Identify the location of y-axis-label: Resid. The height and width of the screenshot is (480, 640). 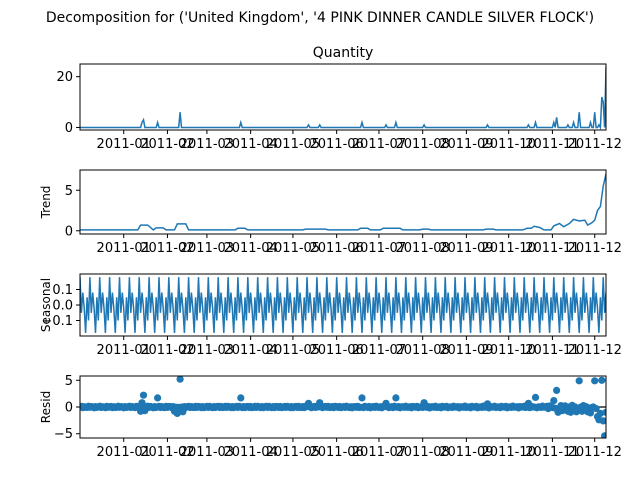
(46, 407).